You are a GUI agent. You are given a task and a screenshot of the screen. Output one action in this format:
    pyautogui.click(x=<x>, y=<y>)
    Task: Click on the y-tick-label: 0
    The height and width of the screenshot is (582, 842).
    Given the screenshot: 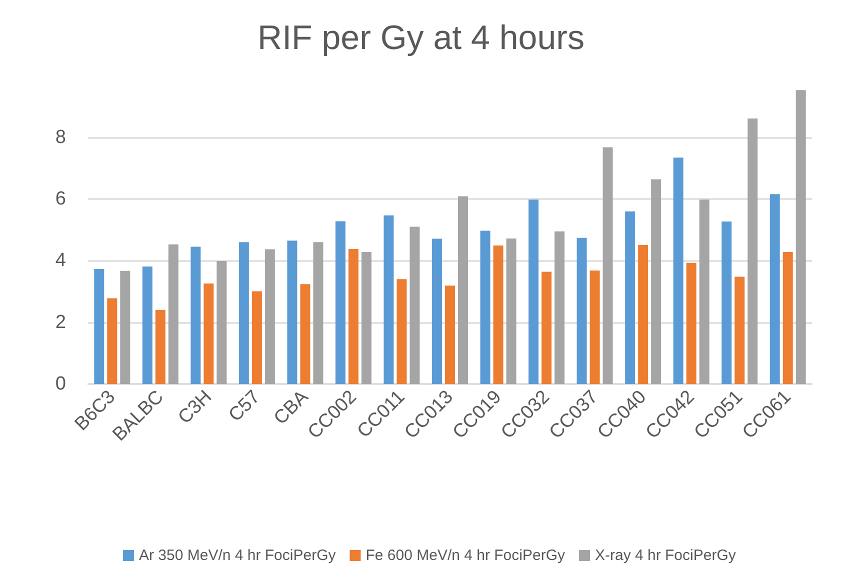 What is the action you would take?
    pyautogui.click(x=60, y=384)
    